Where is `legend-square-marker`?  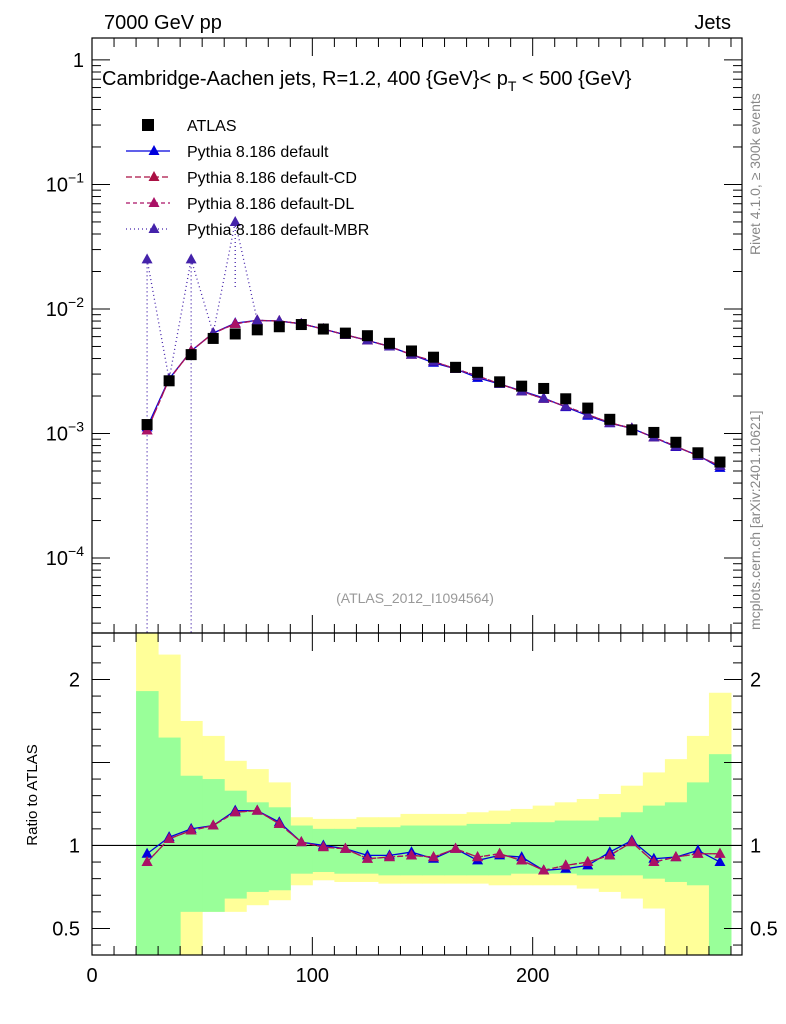 legend-square-marker is located at coordinates (148, 125).